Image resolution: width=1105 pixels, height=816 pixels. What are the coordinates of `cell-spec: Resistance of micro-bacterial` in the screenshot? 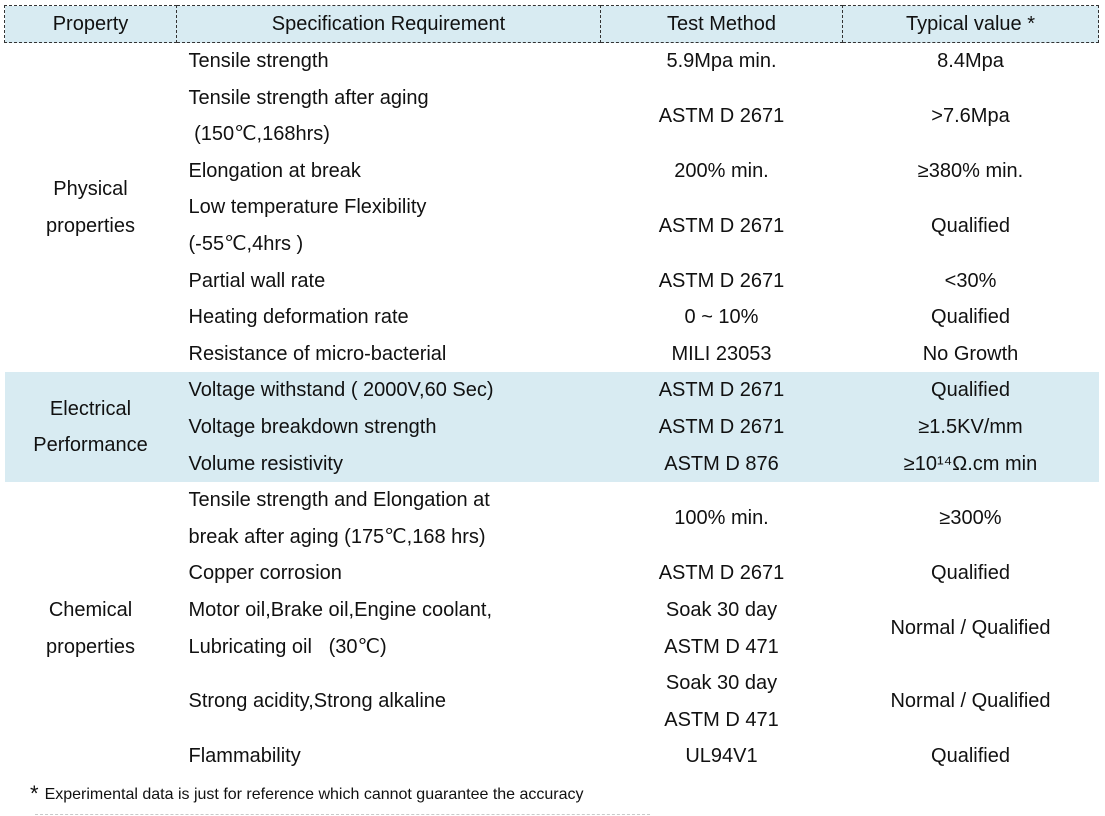 It's located at (317, 353).